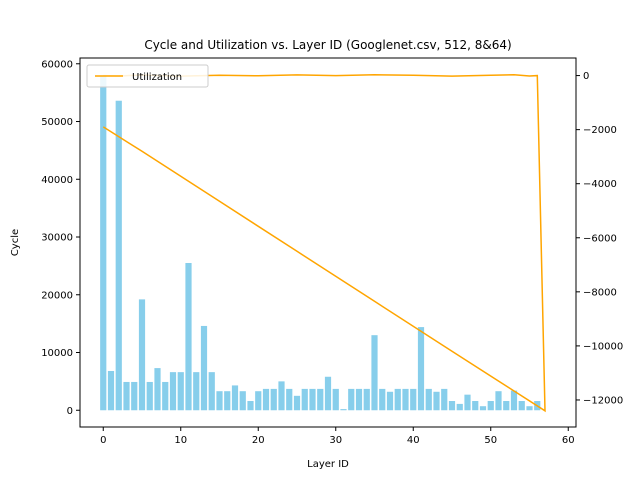 This screenshot has height=480, width=640. I want to click on y-tick-label: 40000, so click(57, 180).